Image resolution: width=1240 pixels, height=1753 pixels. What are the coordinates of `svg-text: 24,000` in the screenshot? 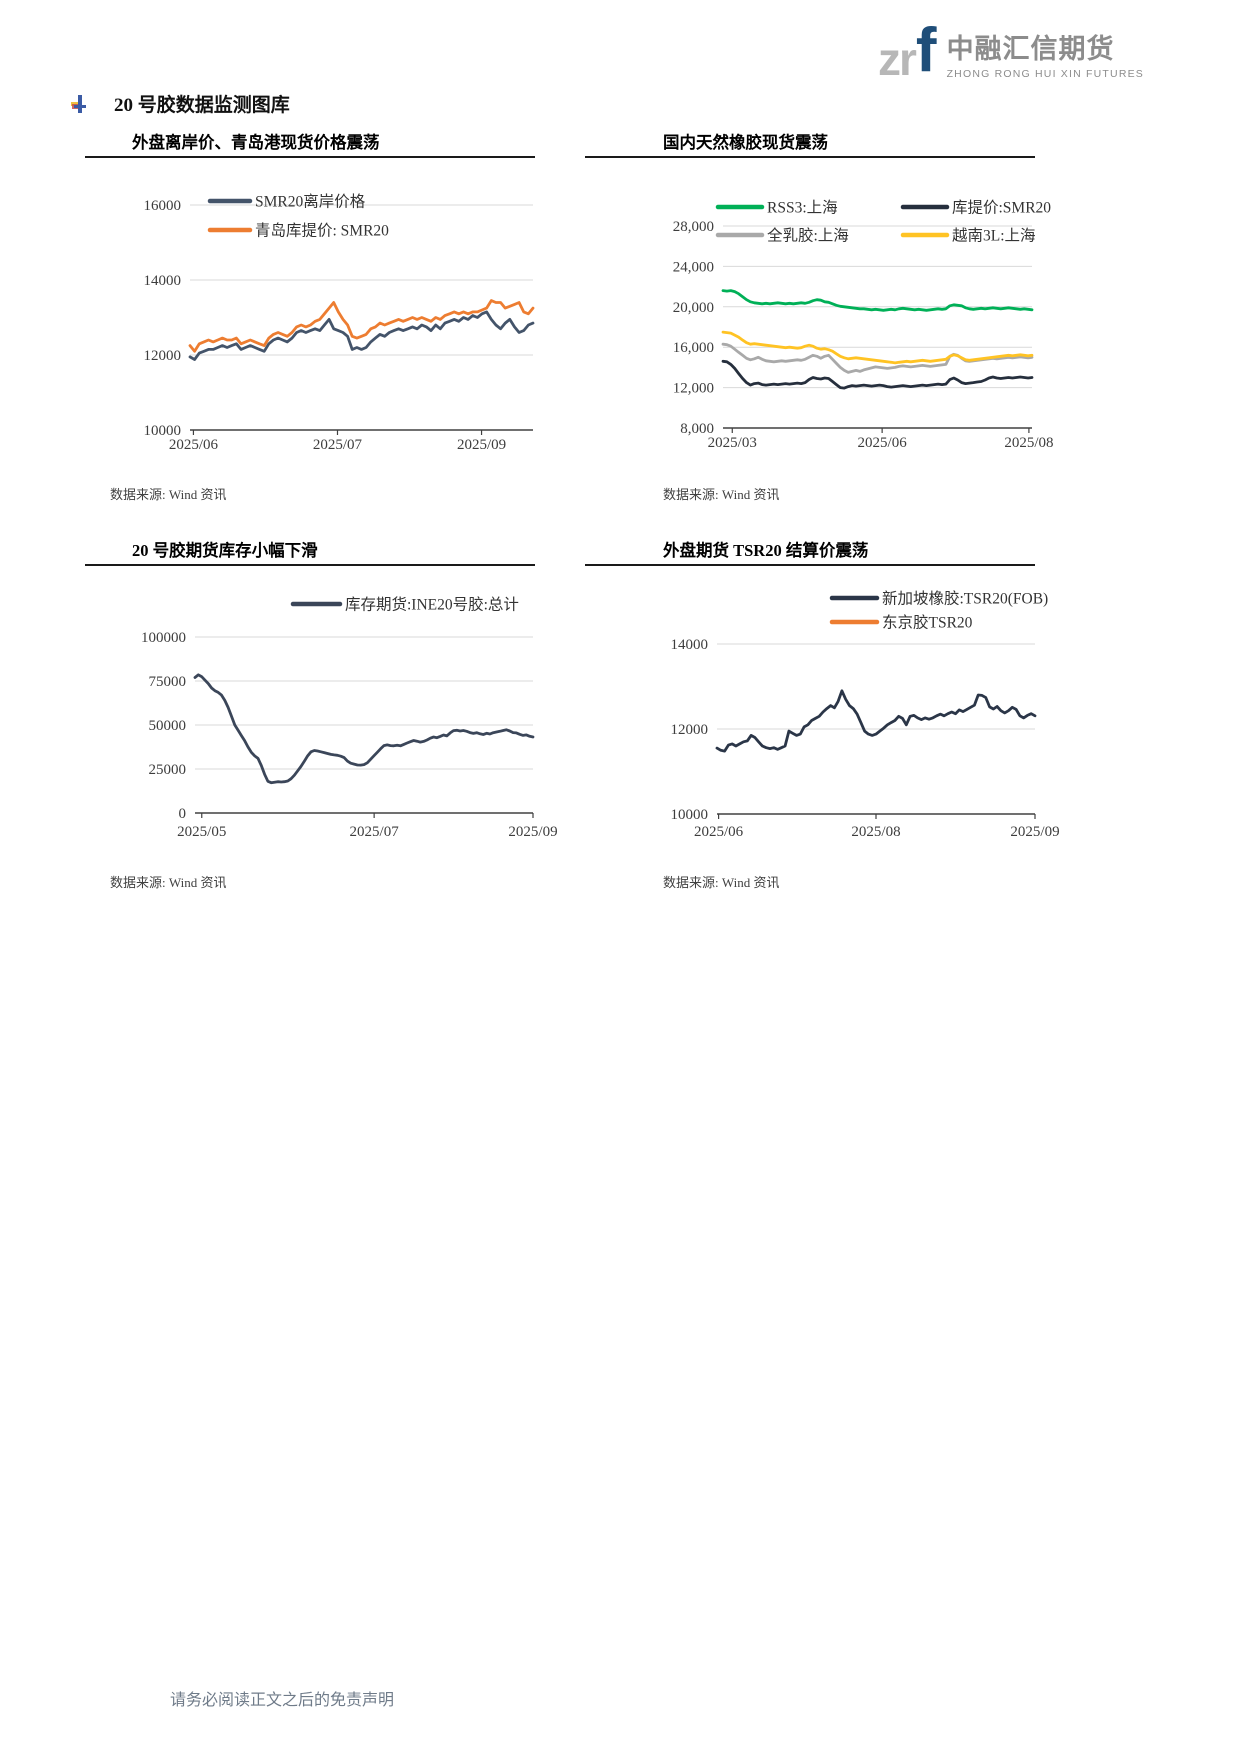 It's located at (693, 267).